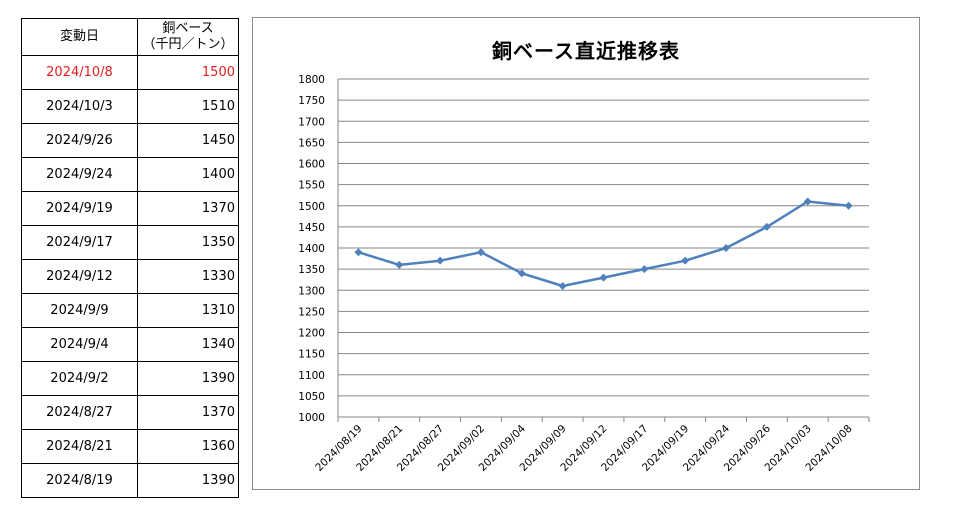 Image resolution: width=956 pixels, height=515 pixels. I want to click on table-row: 2024/10/8 1500, so click(130, 72).